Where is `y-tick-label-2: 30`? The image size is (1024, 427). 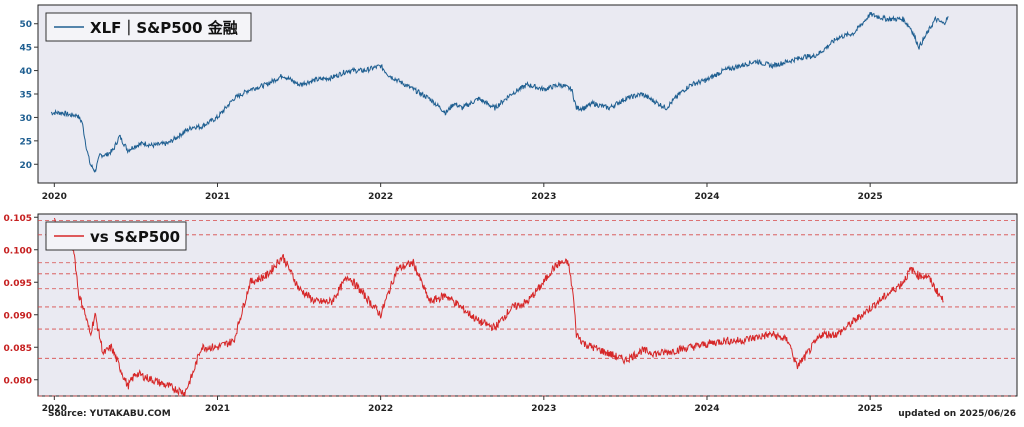 y-tick-label-2: 30 is located at coordinates (25, 119).